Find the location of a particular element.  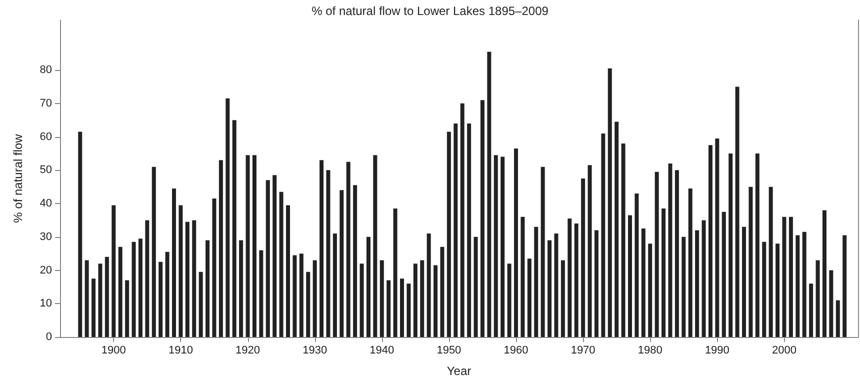

x-tick-label: 1970 is located at coordinates (583, 350).